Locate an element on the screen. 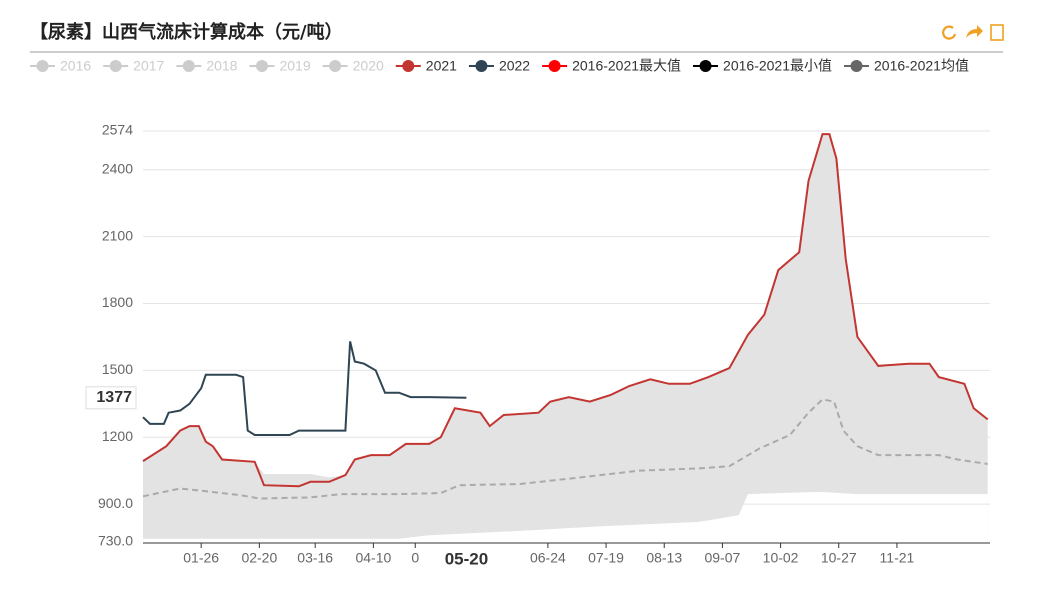 Image resolution: width=1047 pixels, height=598 pixels. legend-label: 2016-2021最大值 is located at coordinates (626, 66).